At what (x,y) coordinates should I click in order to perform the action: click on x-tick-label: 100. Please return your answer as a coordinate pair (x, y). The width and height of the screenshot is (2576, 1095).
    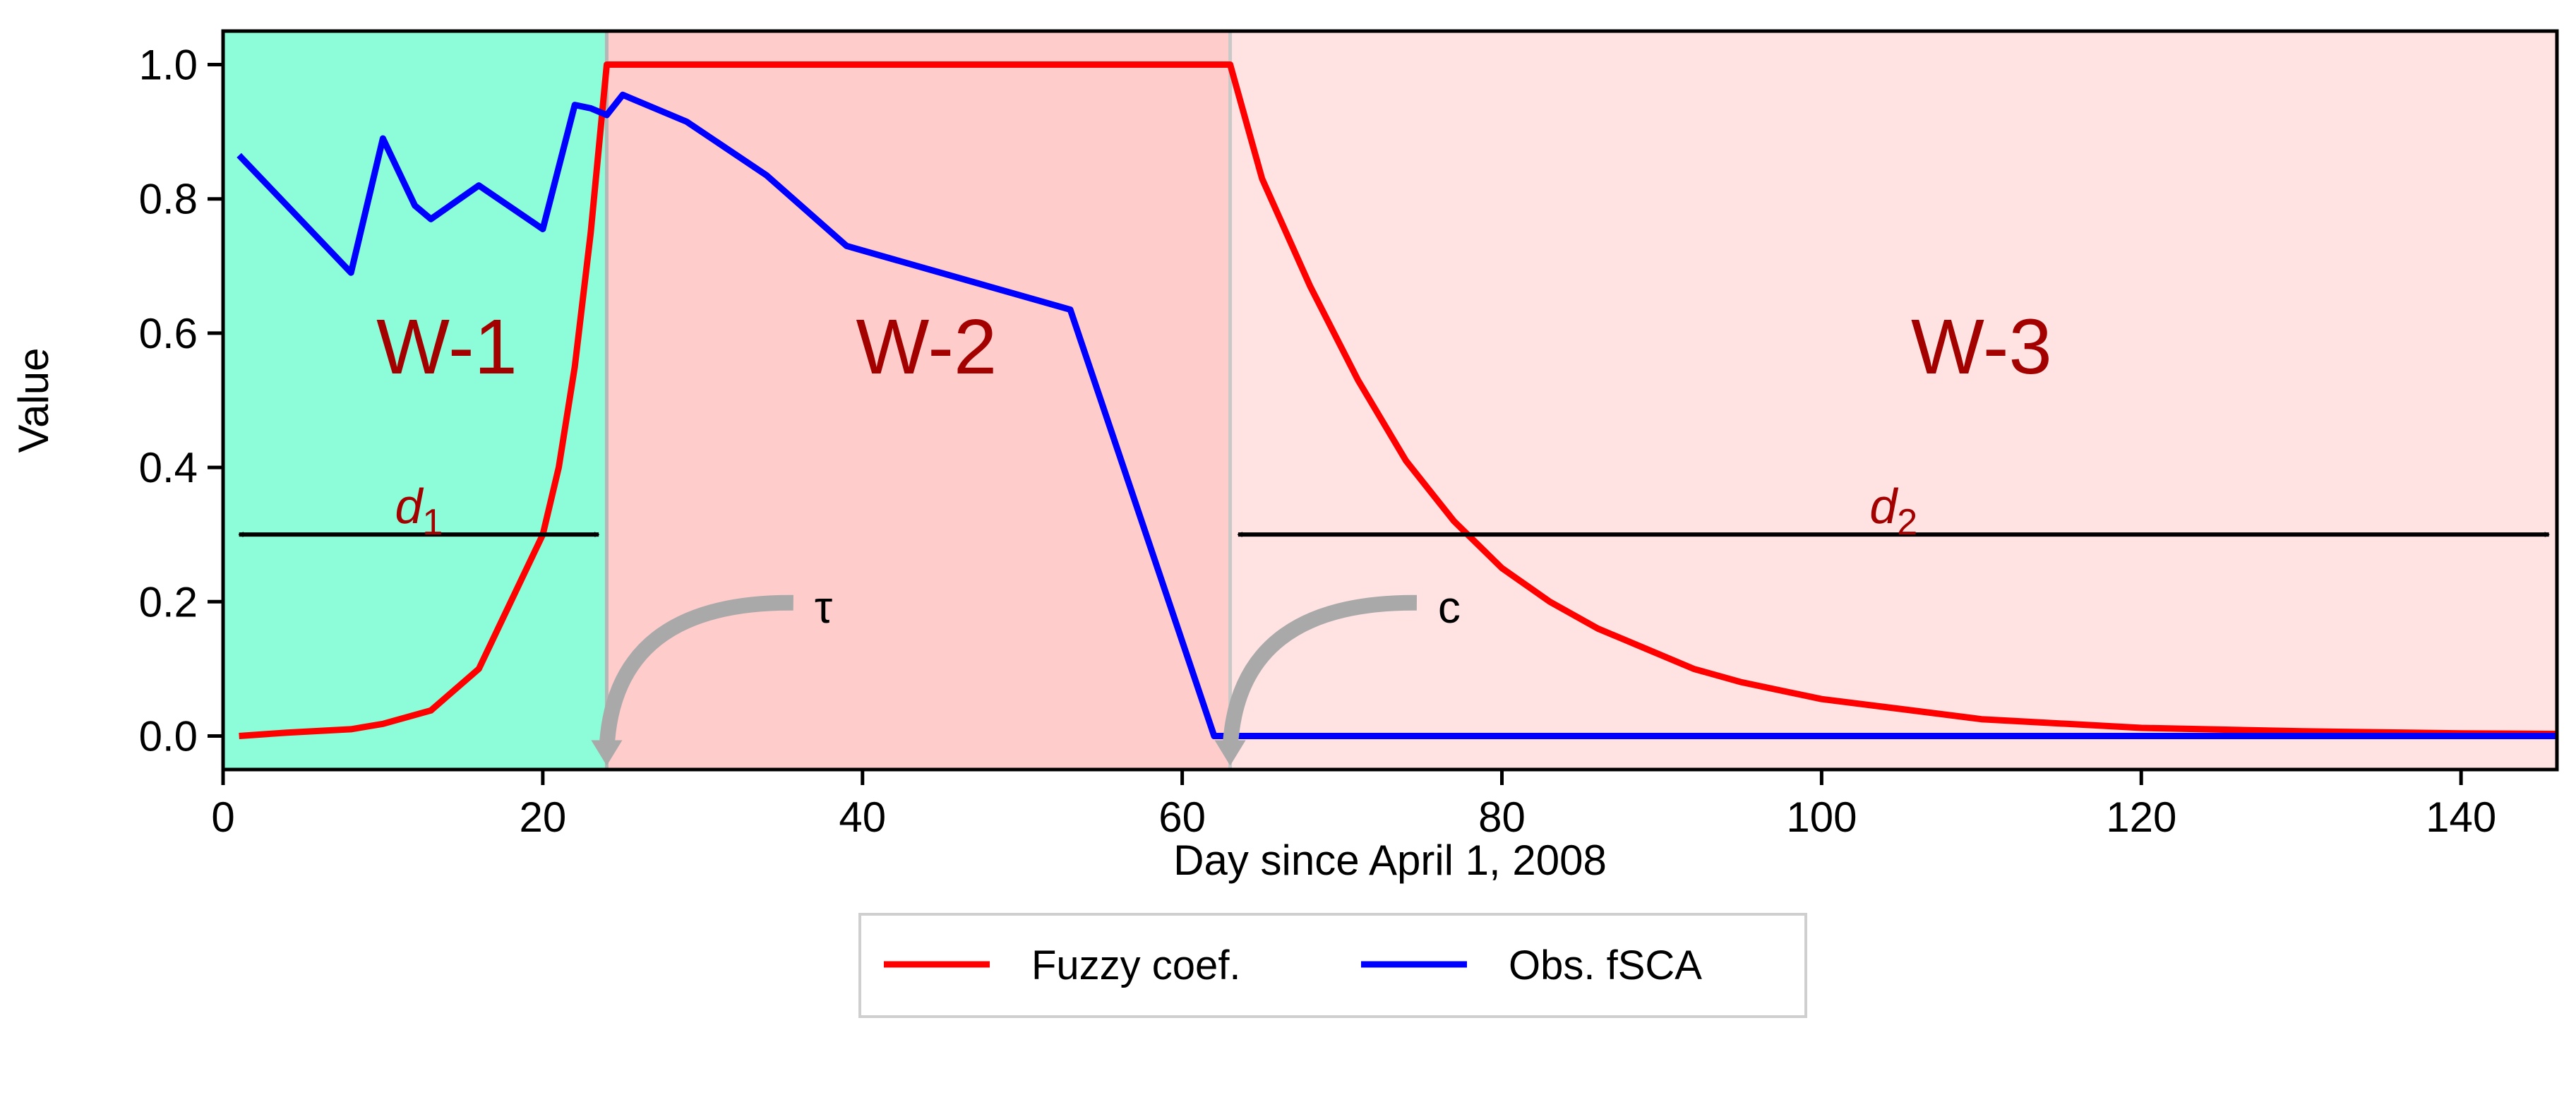
    Looking at the image, I should click on (1821, 817).